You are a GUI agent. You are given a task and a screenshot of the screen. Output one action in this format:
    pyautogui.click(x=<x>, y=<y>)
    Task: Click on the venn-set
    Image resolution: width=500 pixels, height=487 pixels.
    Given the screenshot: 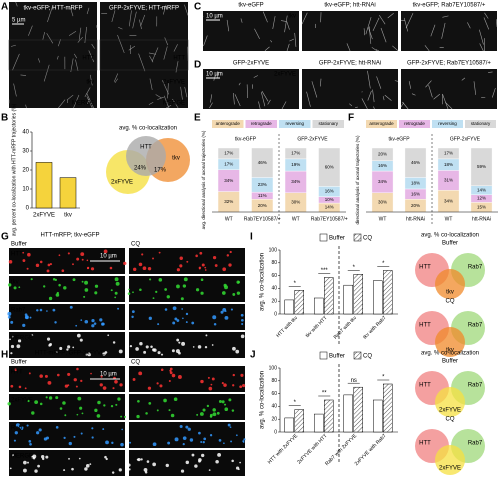 What is the action you would take?
    pyautogui.click(x=450, y=284)
    